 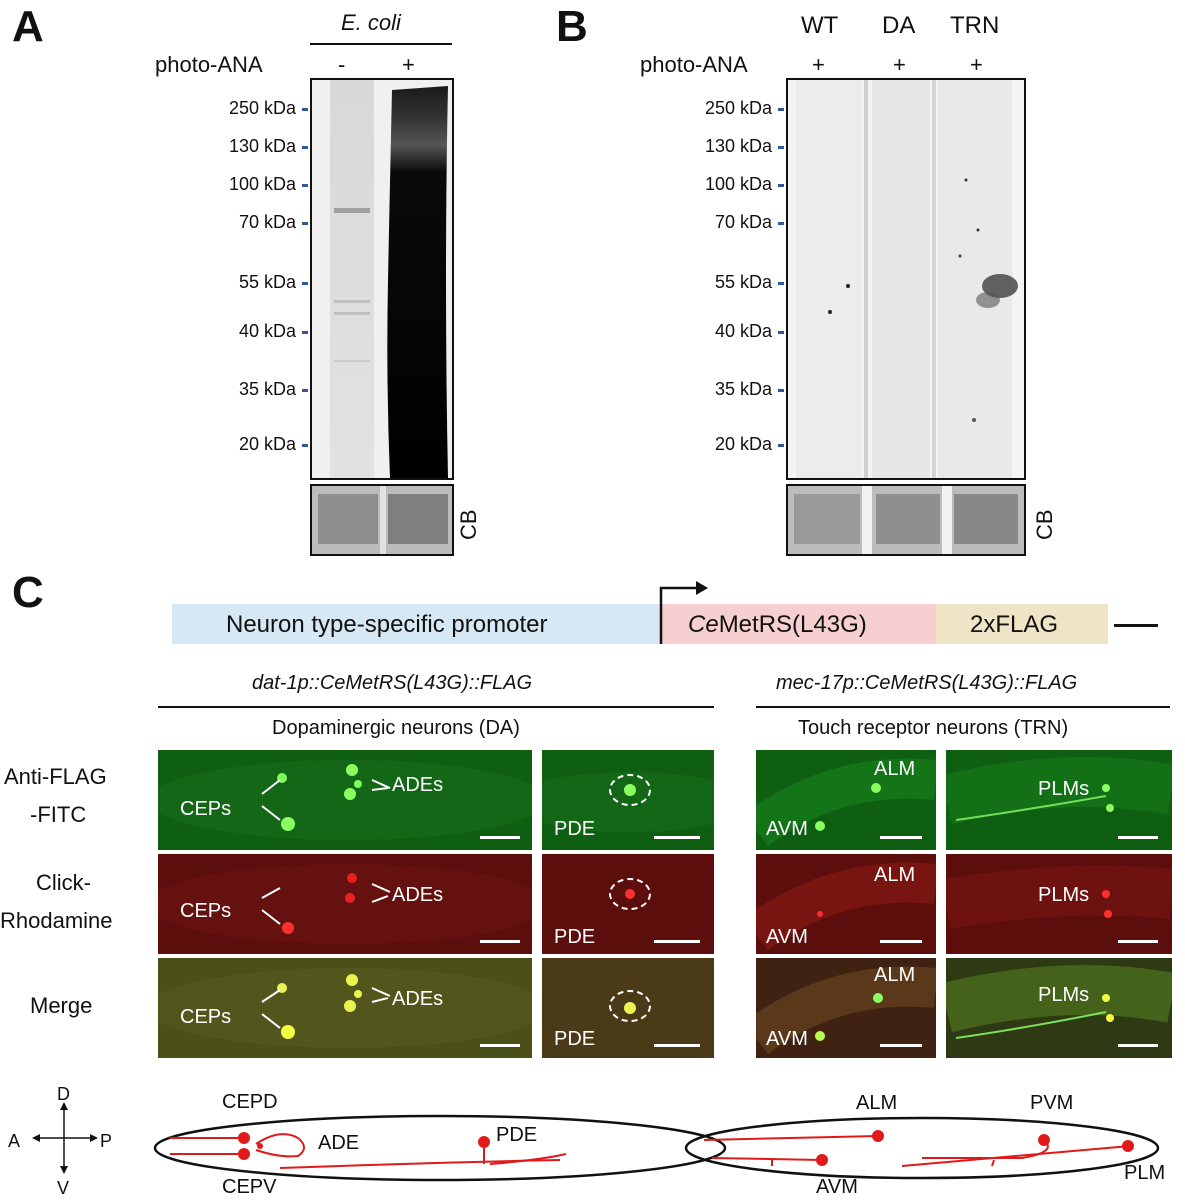 I want to click on image-da-head-rhod: CEPs ADEs, so click(x=345, y=904).